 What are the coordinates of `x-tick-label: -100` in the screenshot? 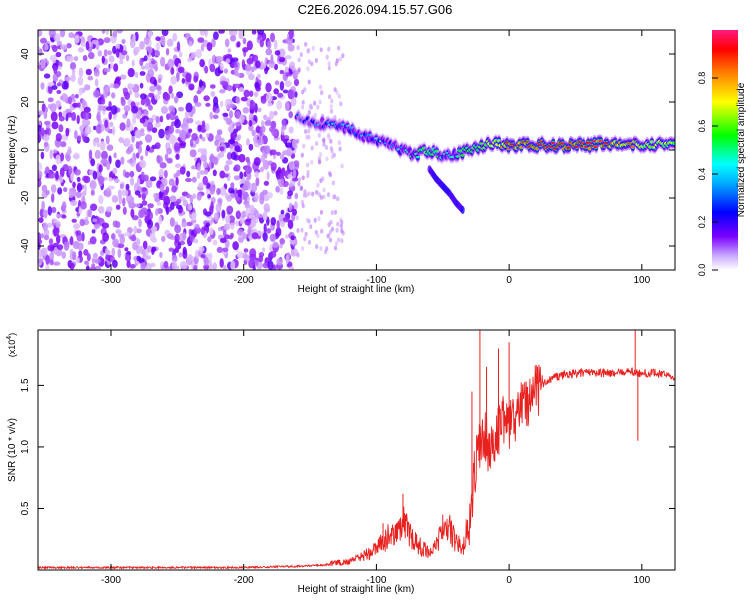 It's located at (376, 580).